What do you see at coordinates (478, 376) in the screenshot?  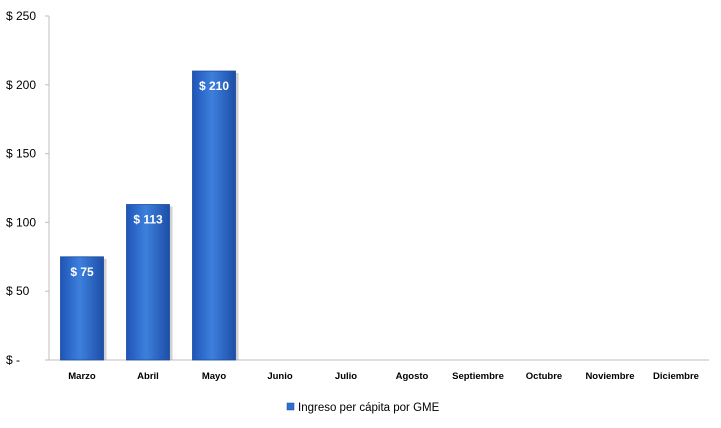 I see `x-tick-label: Septiembre` at bounding box center [478, 376].